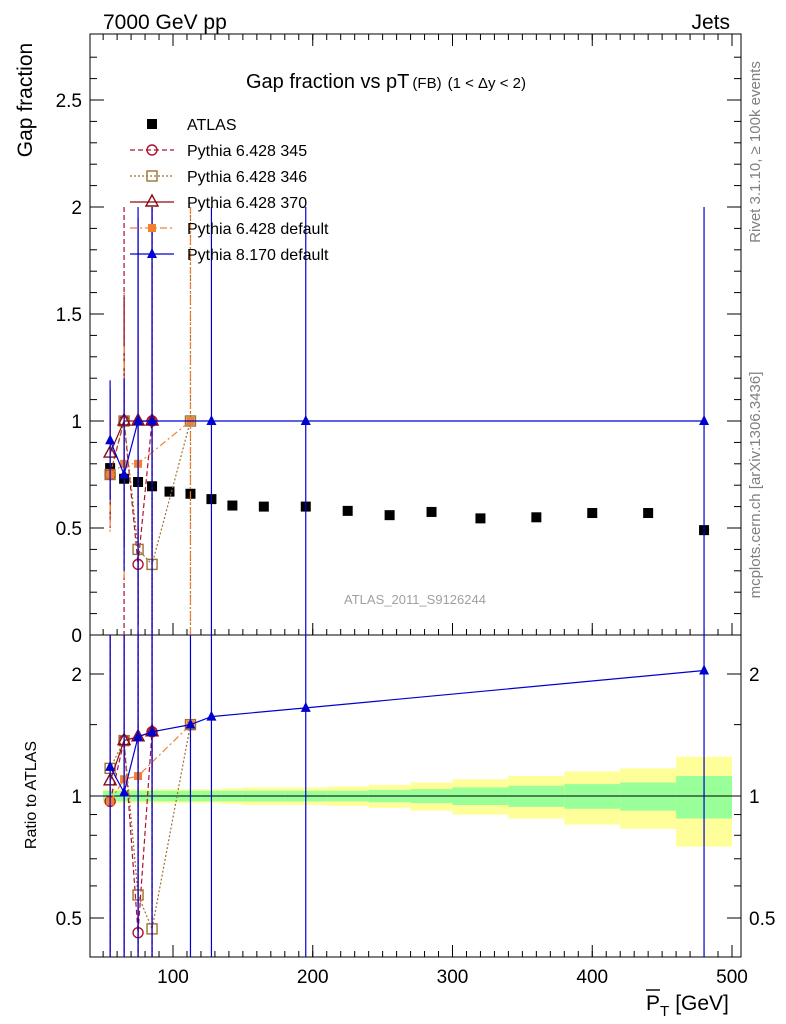 The width and height of the screenshot is (786, 1024). I want to click on y-tick-label: 1.5, so click(69, 315).